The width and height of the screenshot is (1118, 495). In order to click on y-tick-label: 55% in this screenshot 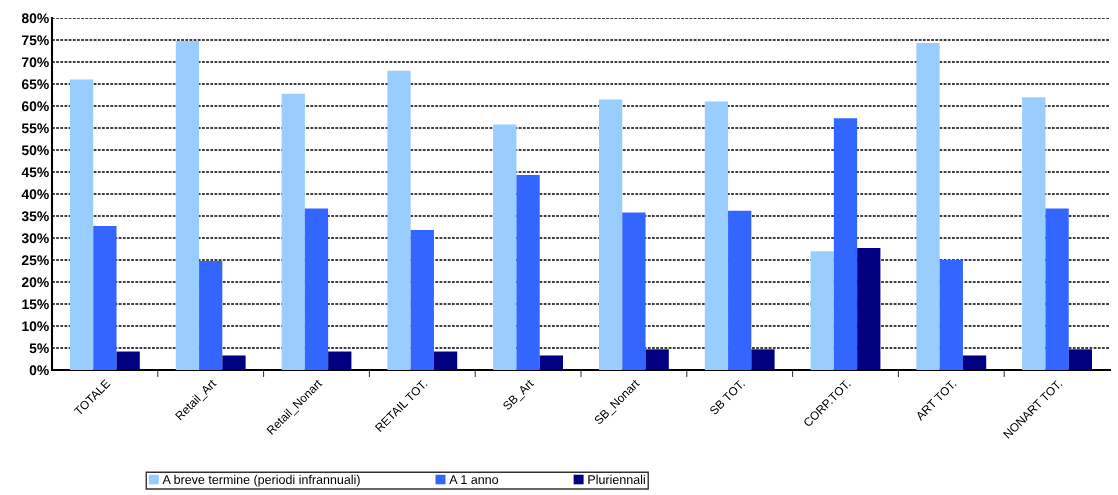, I will do `click(35, 128)`.